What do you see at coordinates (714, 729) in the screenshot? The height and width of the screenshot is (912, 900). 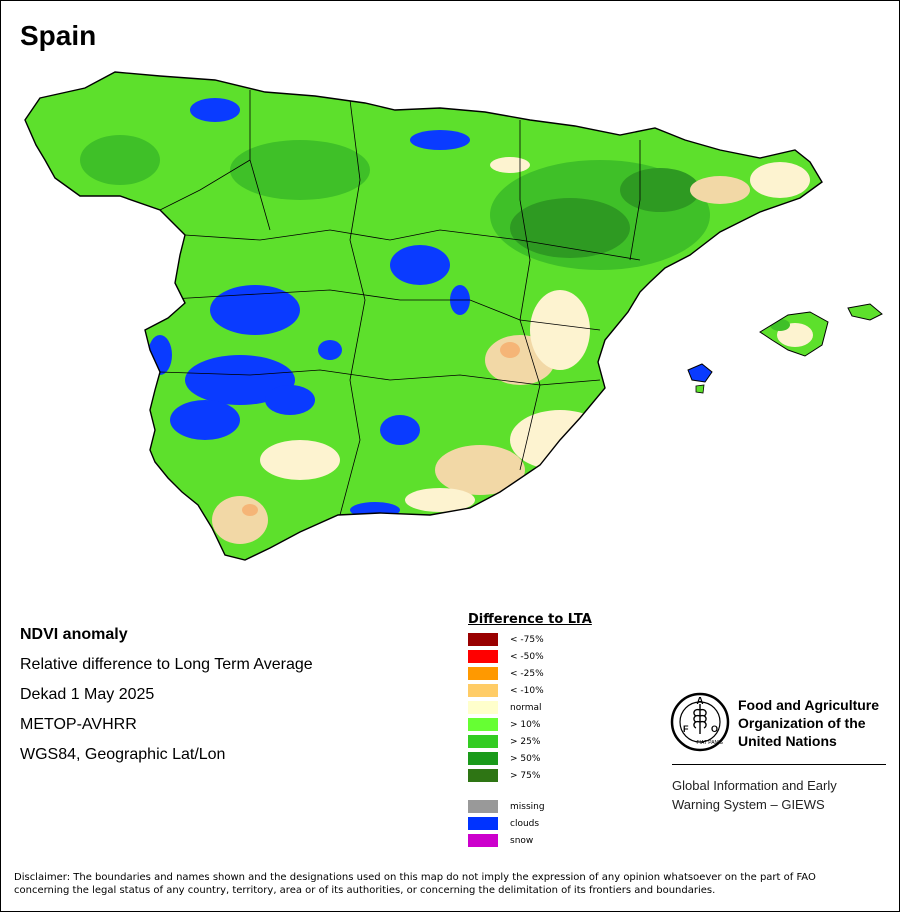 I see `logo-letter-o: O` at bounding box center [714, 729].